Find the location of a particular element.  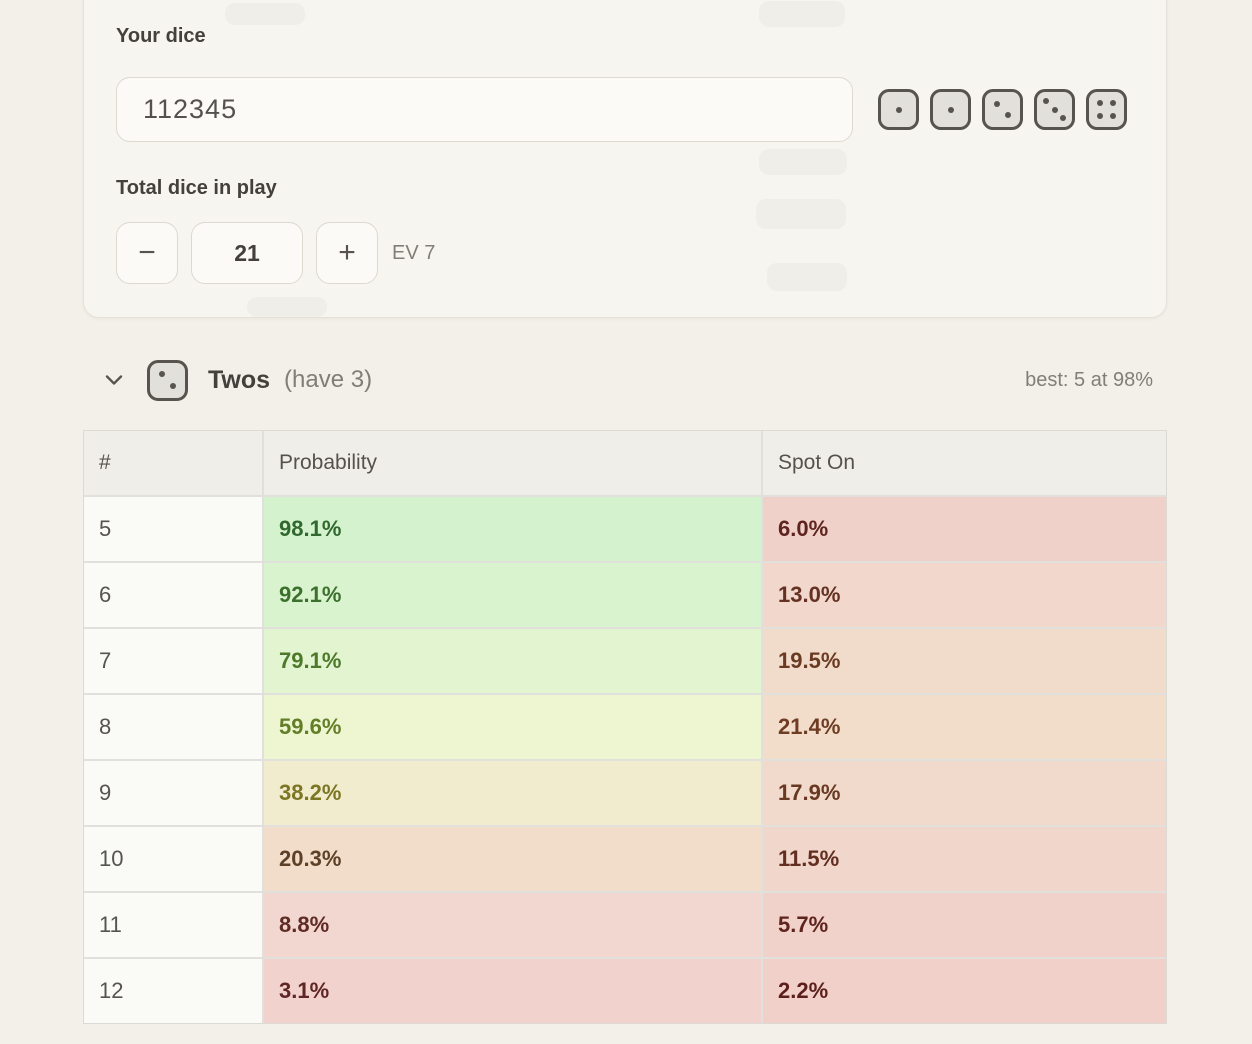

section-title: Twos is located at coordinates (239, 379).